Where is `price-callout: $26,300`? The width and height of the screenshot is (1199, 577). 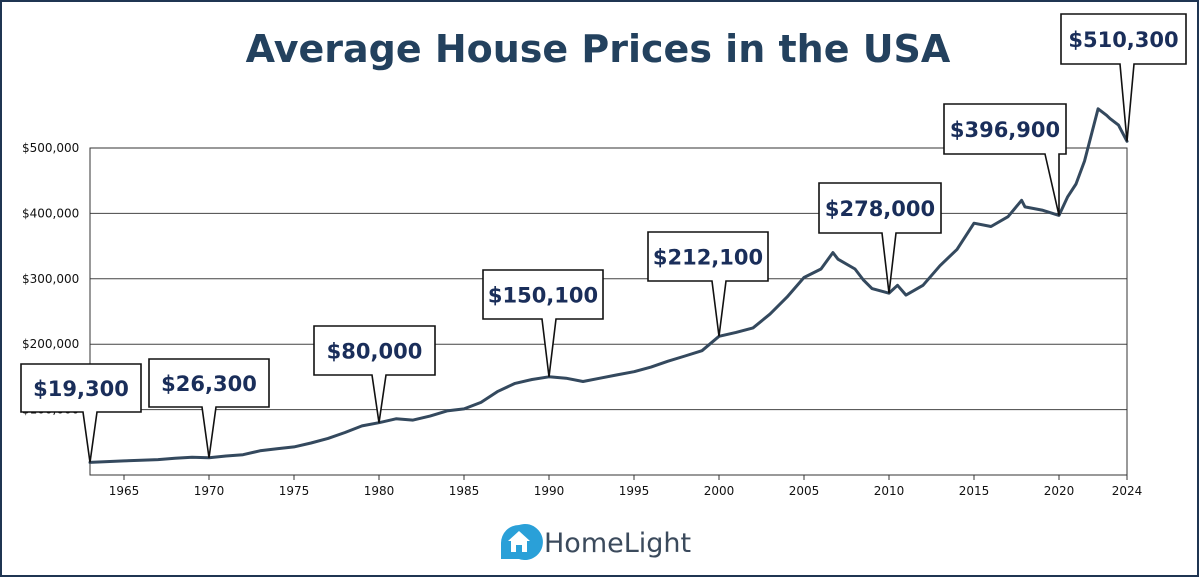 price-callout: $26,300 is located at coordinates (209, 408).